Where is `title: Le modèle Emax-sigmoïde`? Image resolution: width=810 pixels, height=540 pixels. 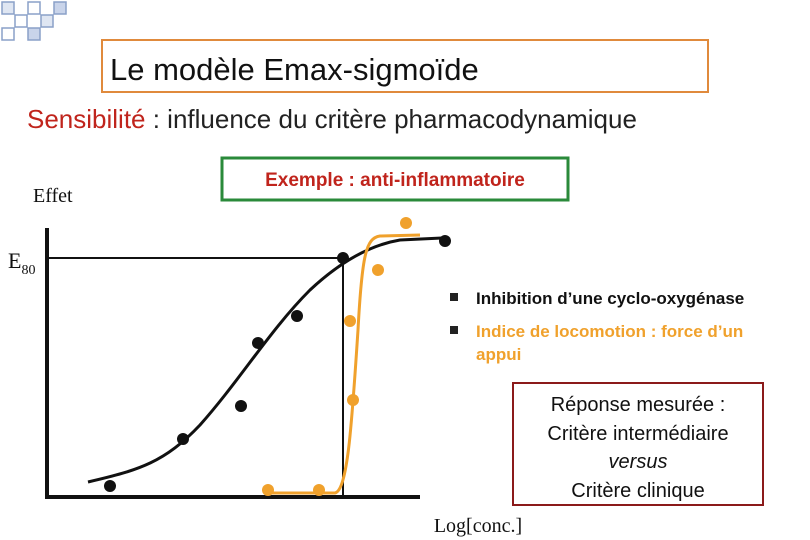 title: Le modèle Emax-sigmoïde is located at coordinates (294, 69).